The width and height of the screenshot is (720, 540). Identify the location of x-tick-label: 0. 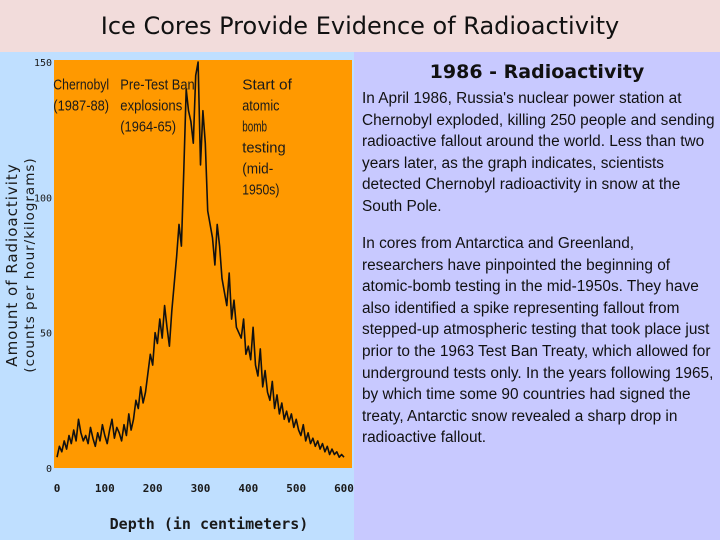
(57, 488).